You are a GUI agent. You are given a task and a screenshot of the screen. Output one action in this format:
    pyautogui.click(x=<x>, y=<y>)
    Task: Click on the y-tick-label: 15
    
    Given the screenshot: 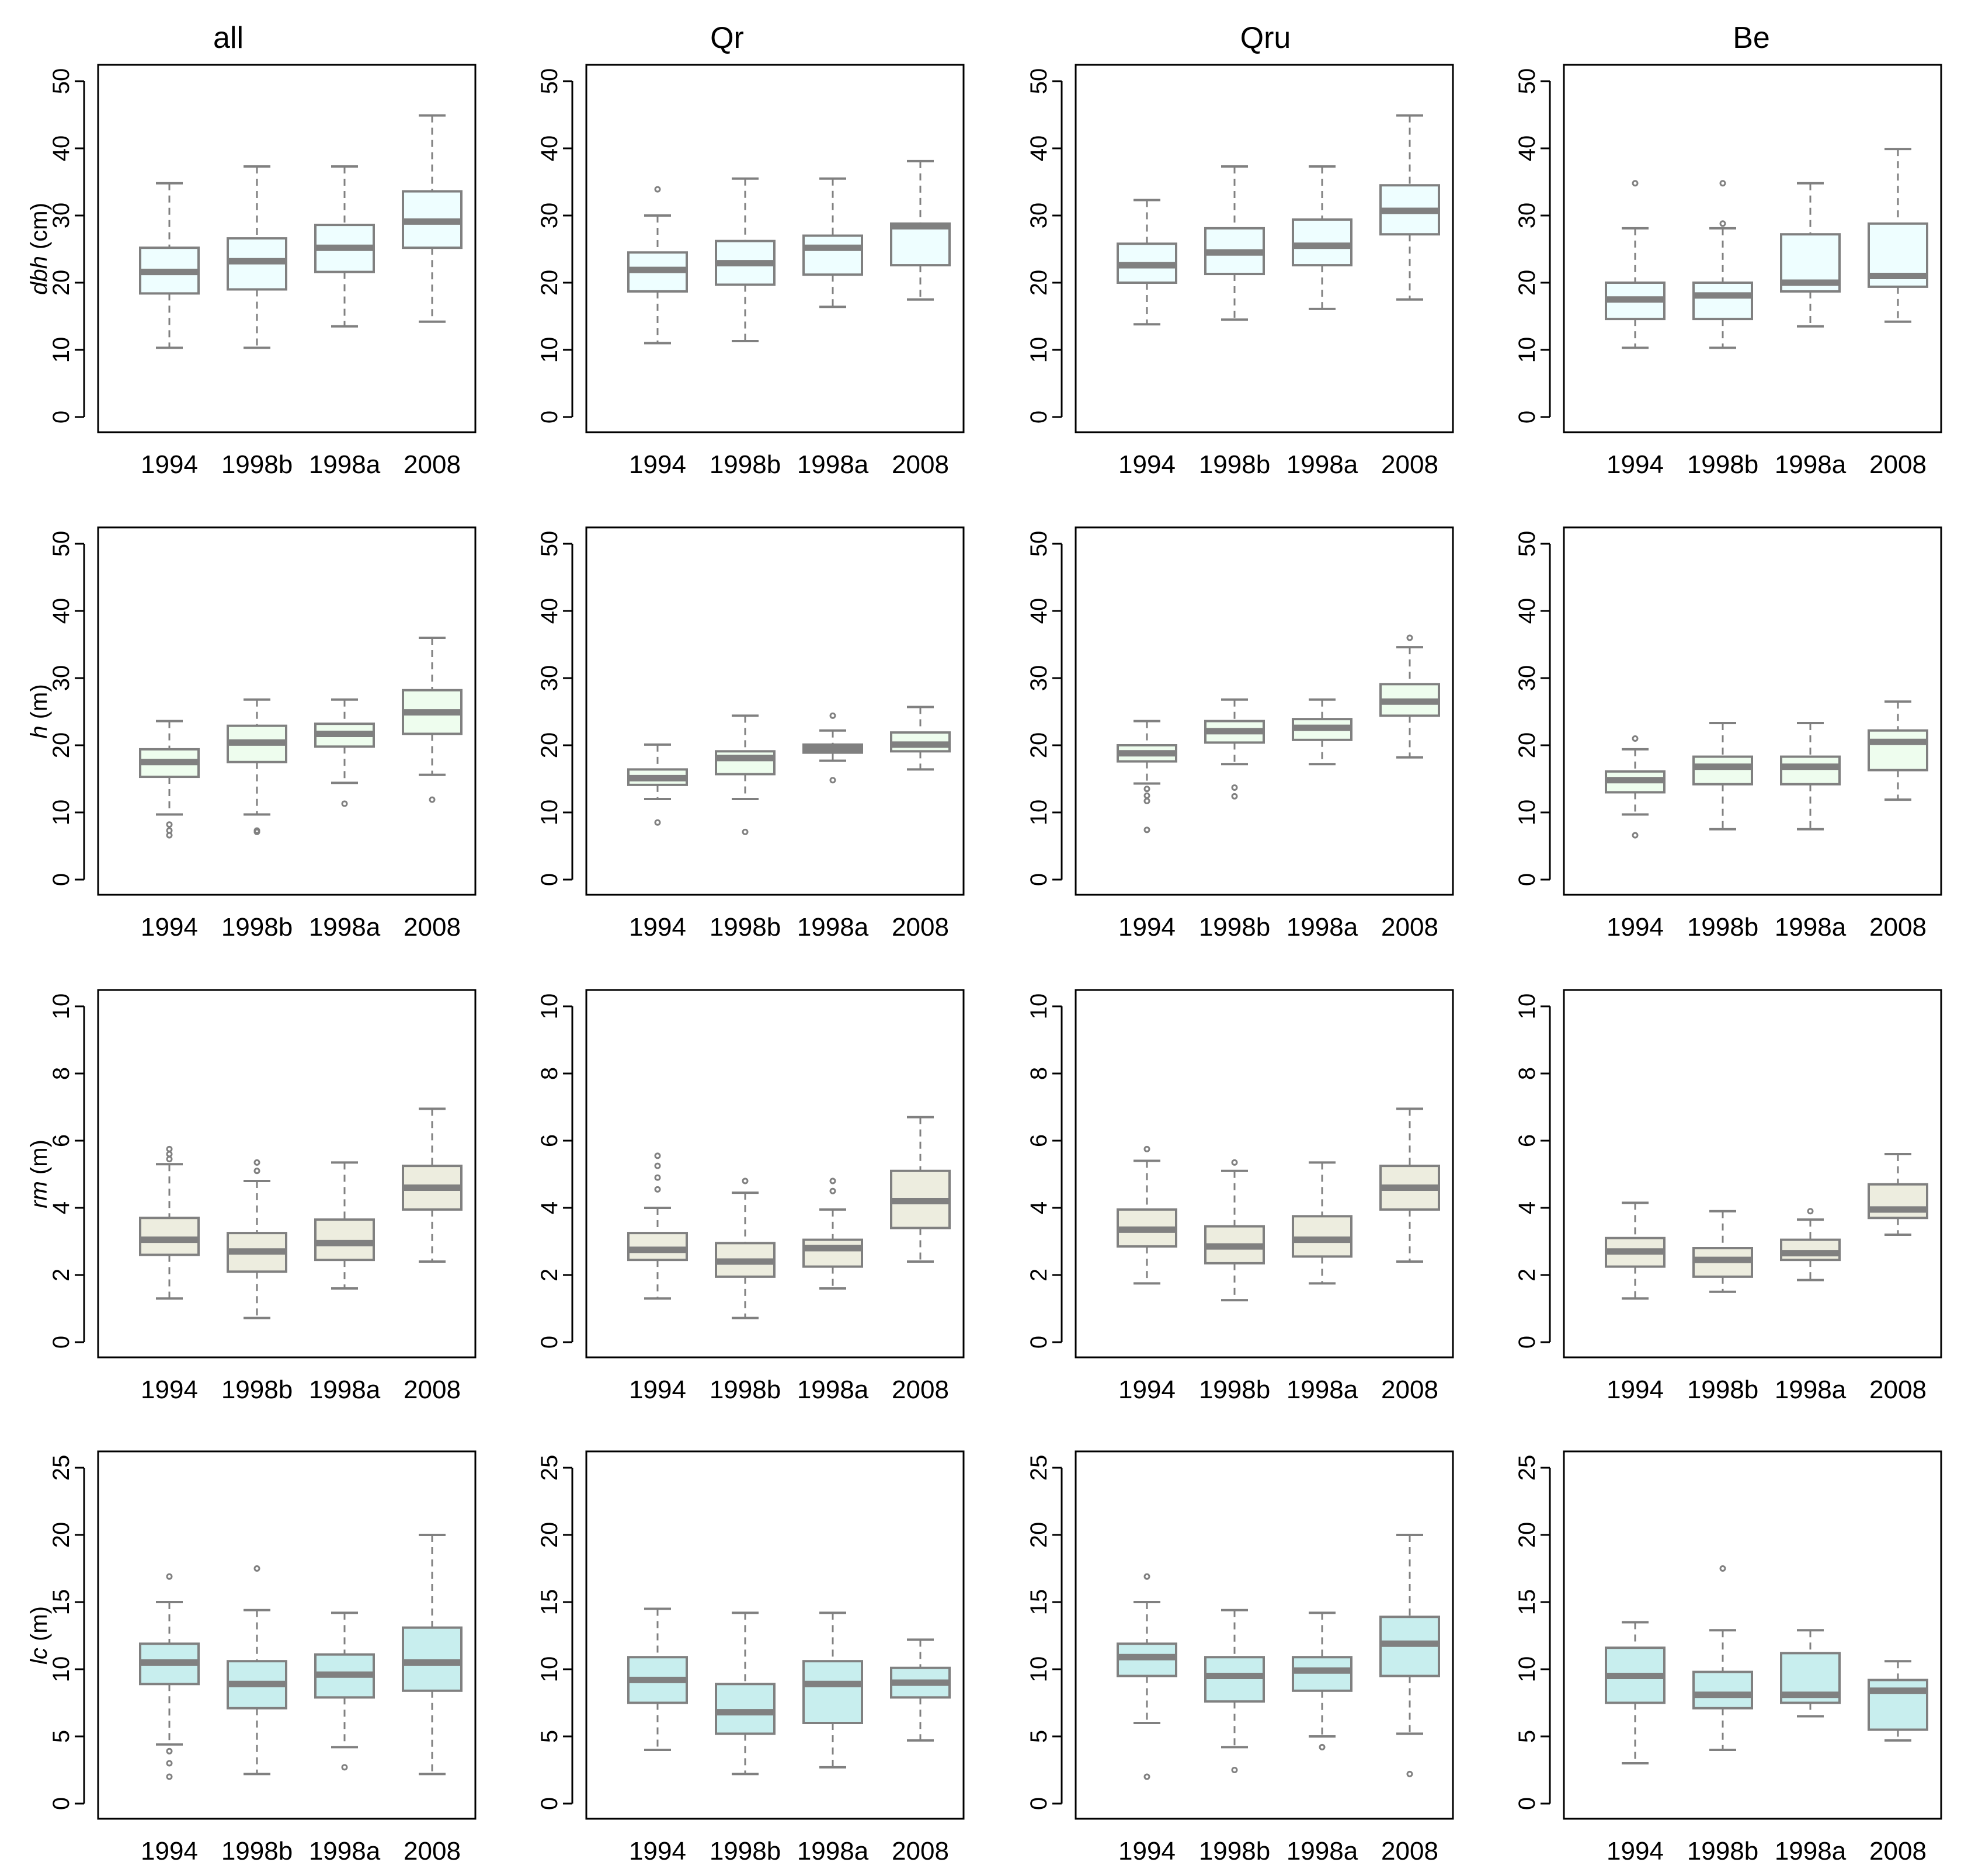 What is the action you would take?
    pyautogui.click(x=549, y=1602)
    